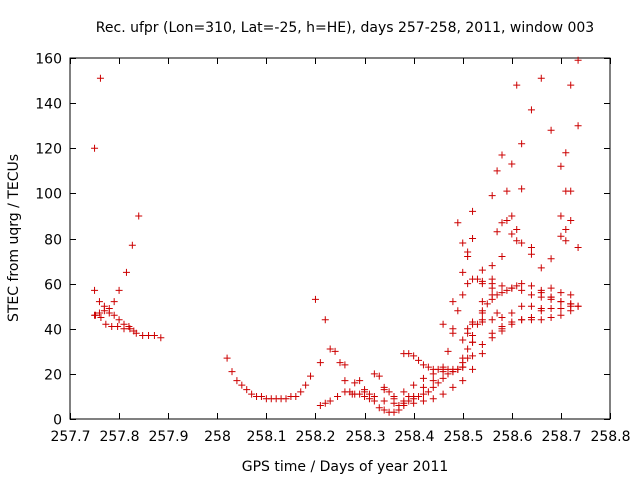 This screenshot has height=480, width=640. I want to click on y-tick-label: 40, so click(53, 331).